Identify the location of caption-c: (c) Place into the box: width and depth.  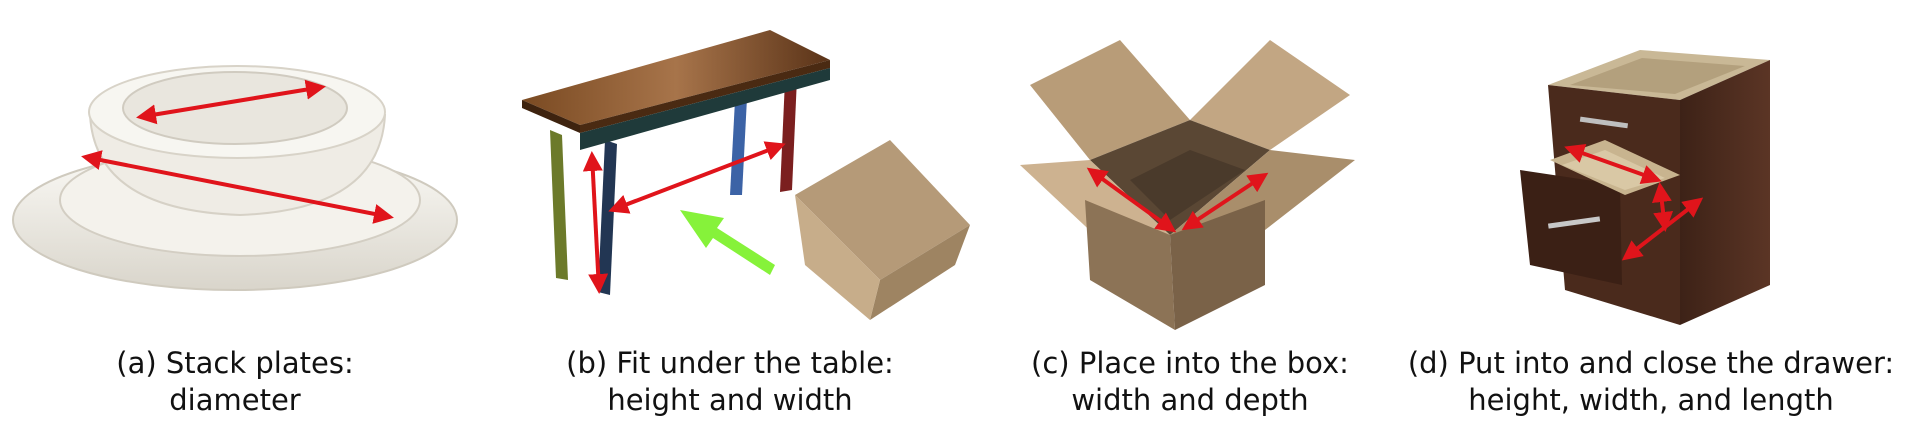
(1190, 382).